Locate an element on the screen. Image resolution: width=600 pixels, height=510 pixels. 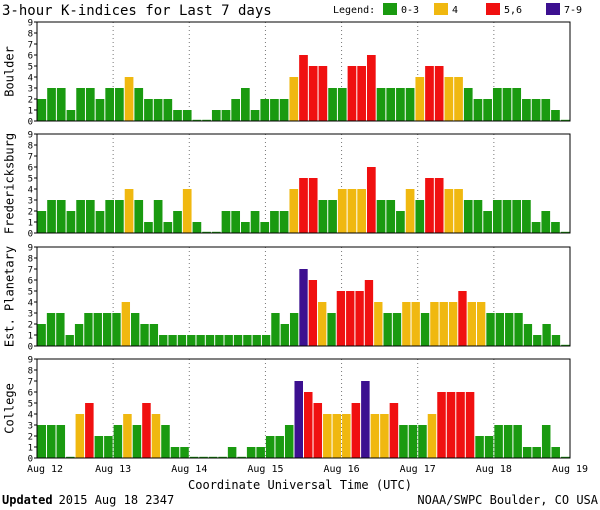
y-tick-label: 1 is located at coordinates (30, 224).